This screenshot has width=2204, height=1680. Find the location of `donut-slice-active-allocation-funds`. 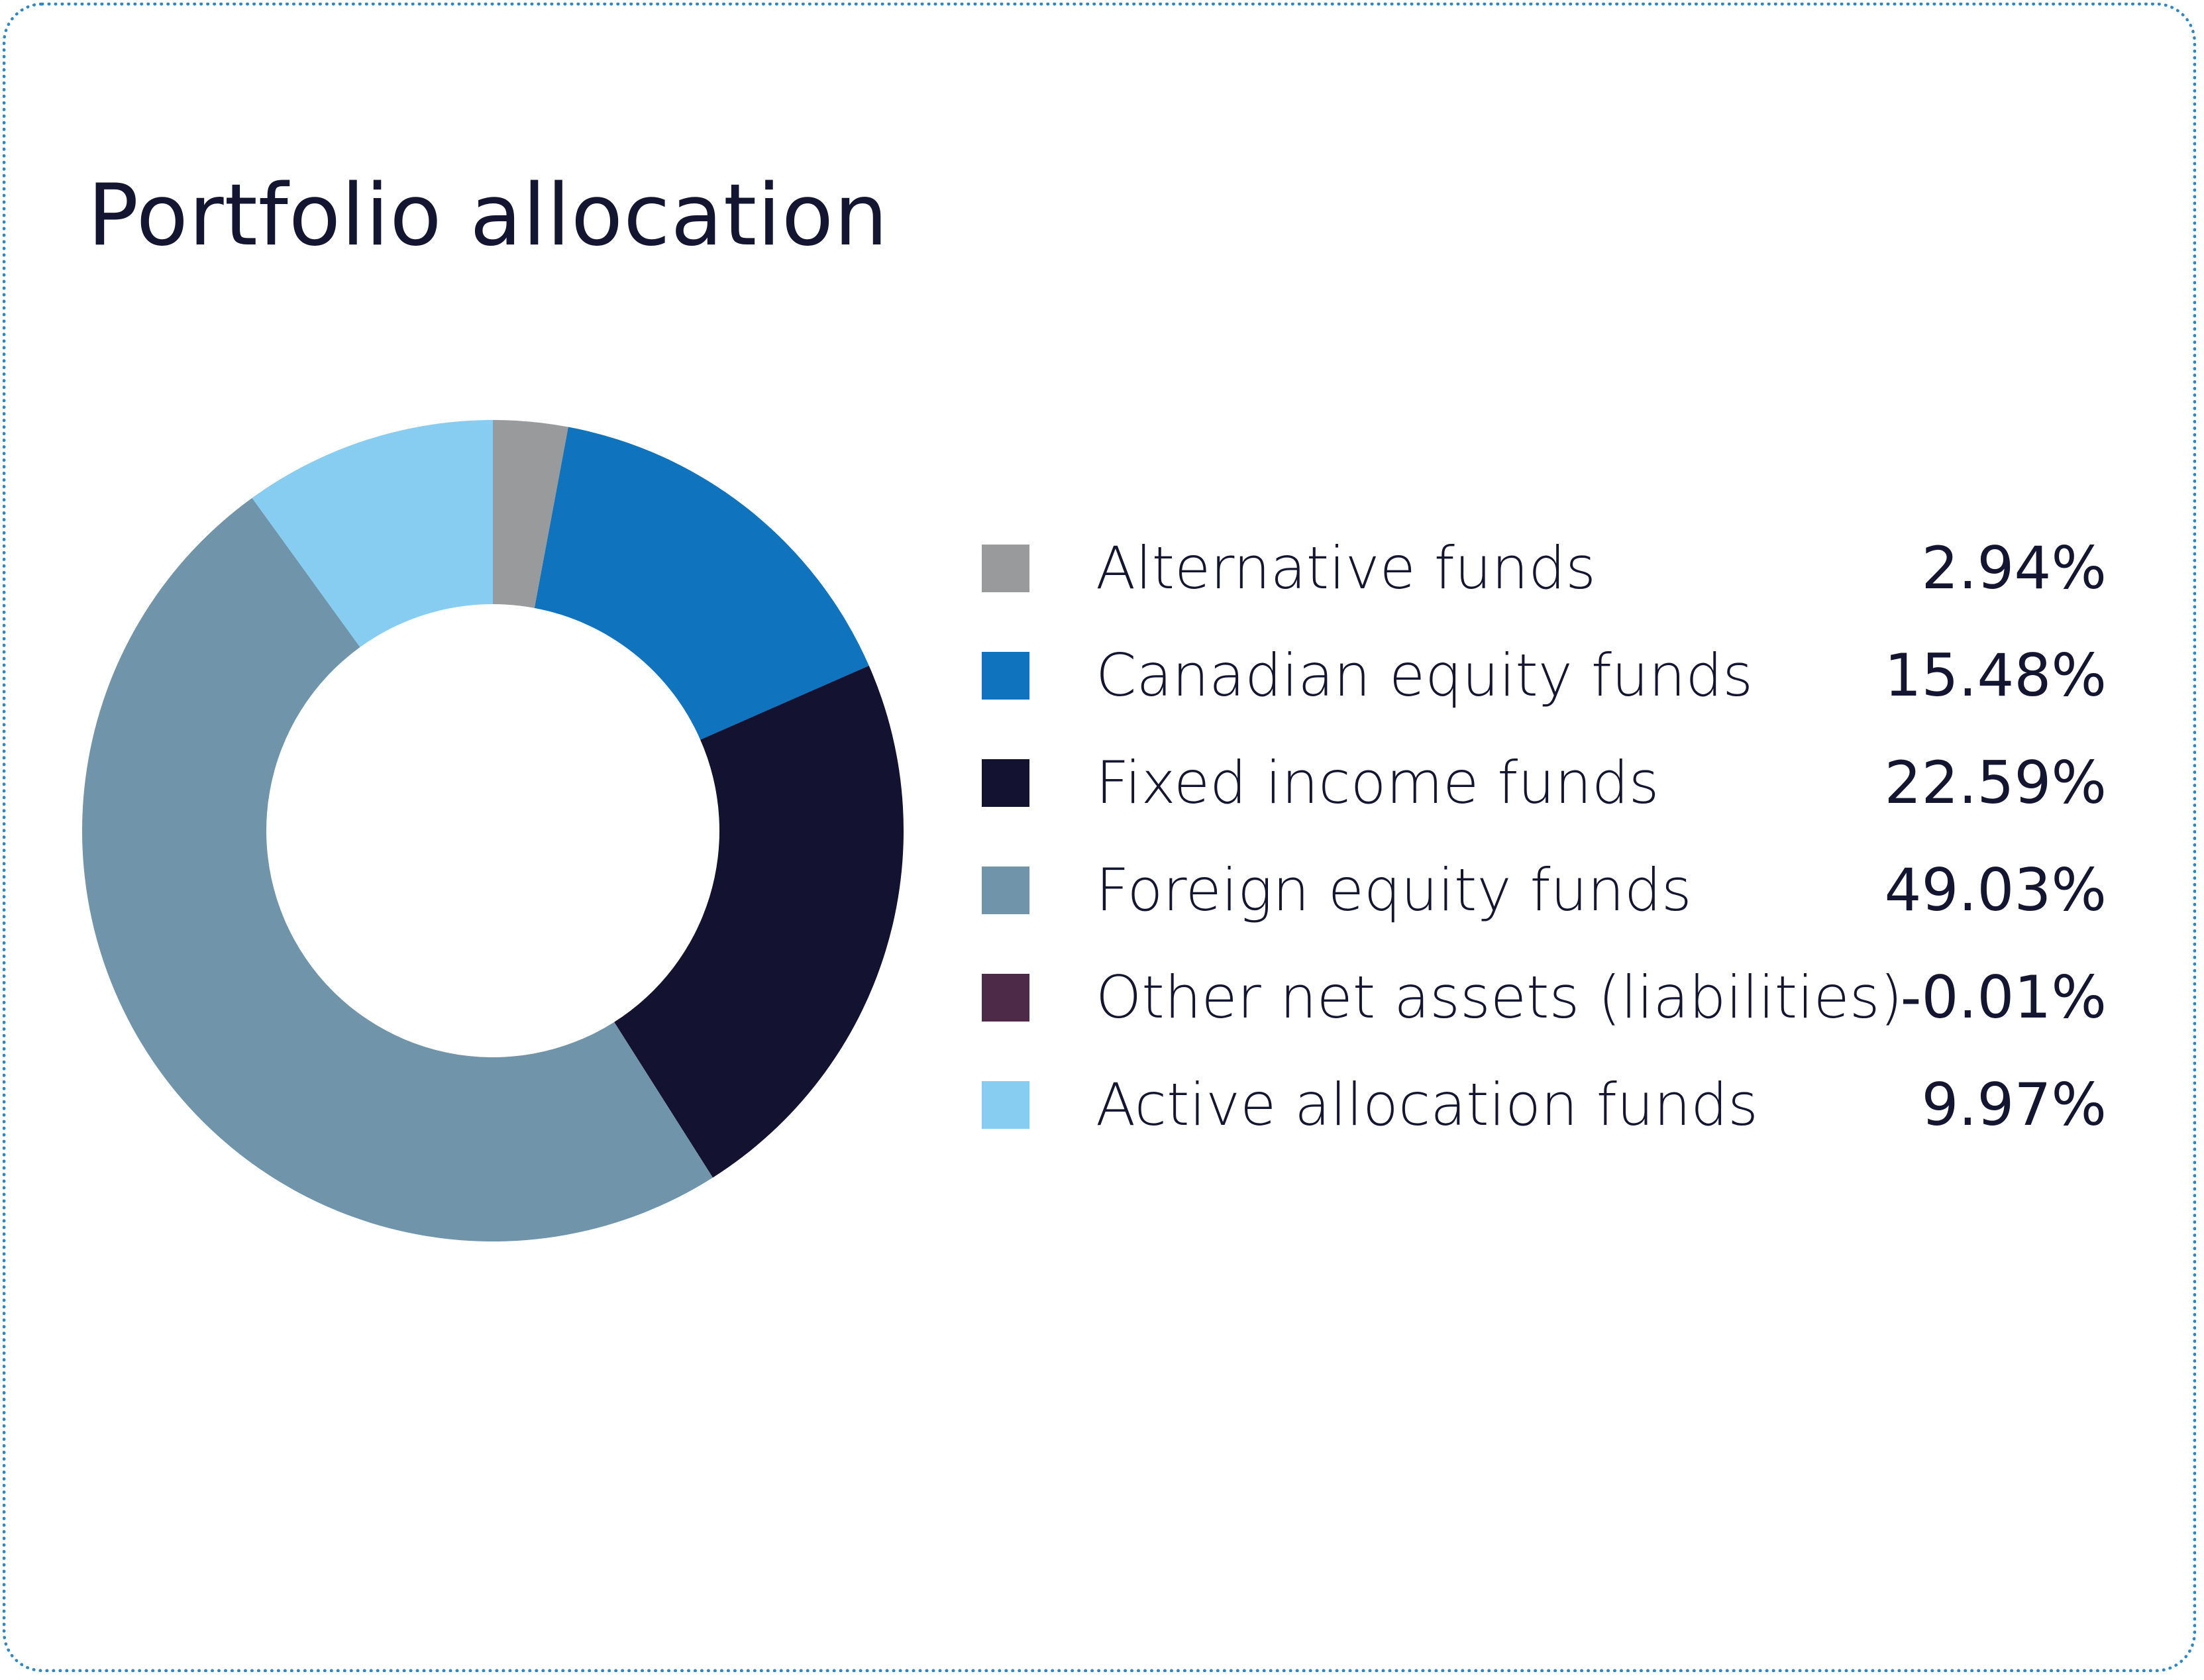

donut-slice-active-allocation-funds is located at coordinates (372, 533).